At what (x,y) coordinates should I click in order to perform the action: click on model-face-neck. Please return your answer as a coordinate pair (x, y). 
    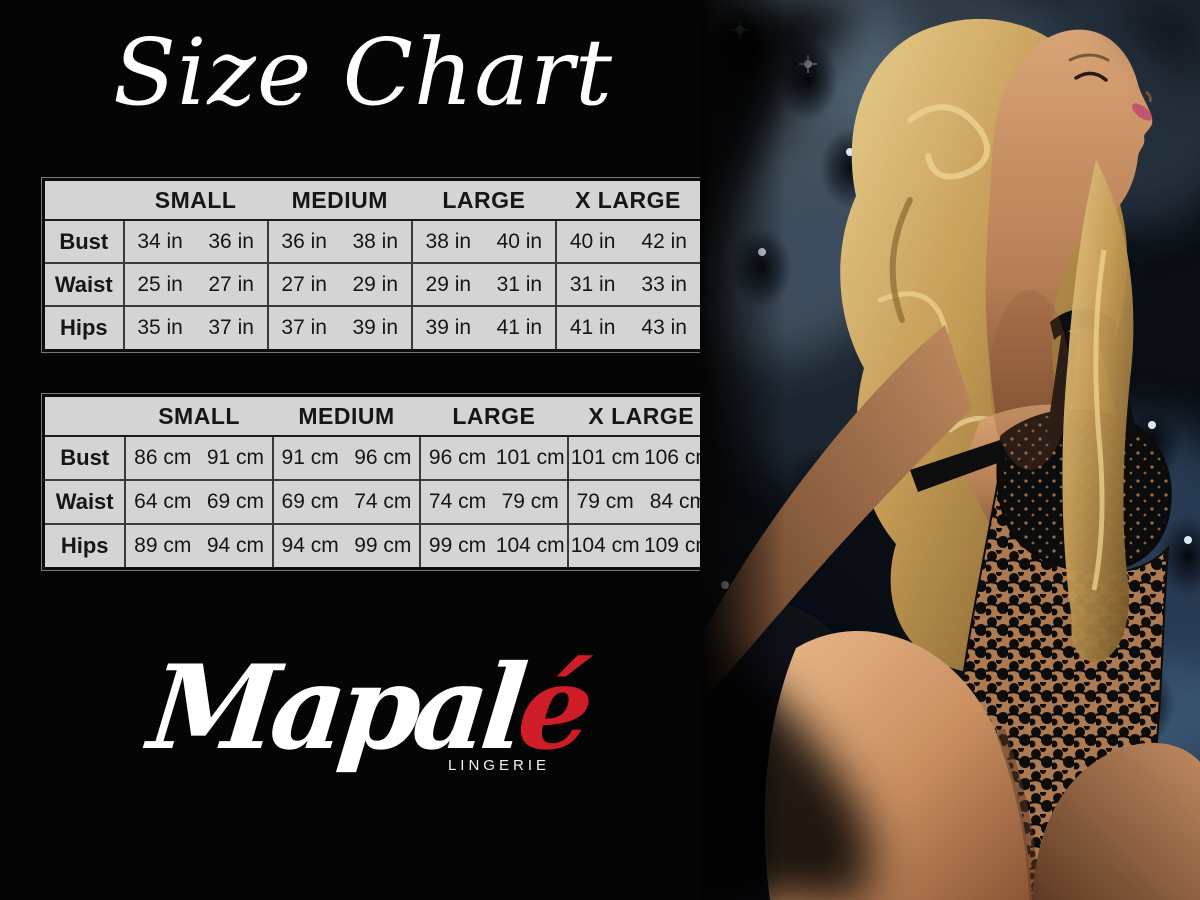
    Looking at the image, I should click on (1069, 237).